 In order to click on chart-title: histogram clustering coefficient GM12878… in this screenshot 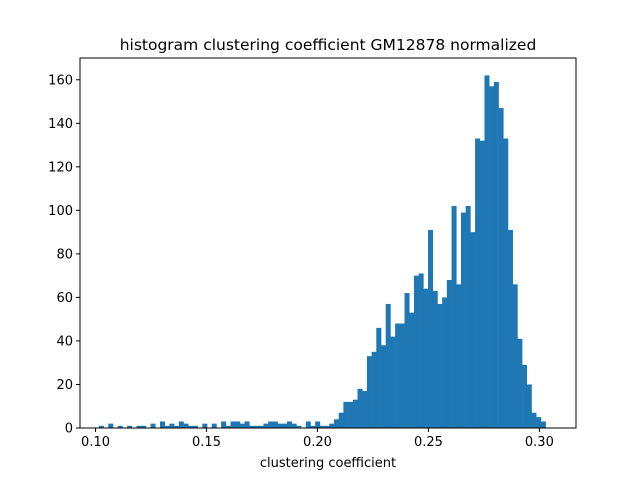, I will do `click(328, 45)`.